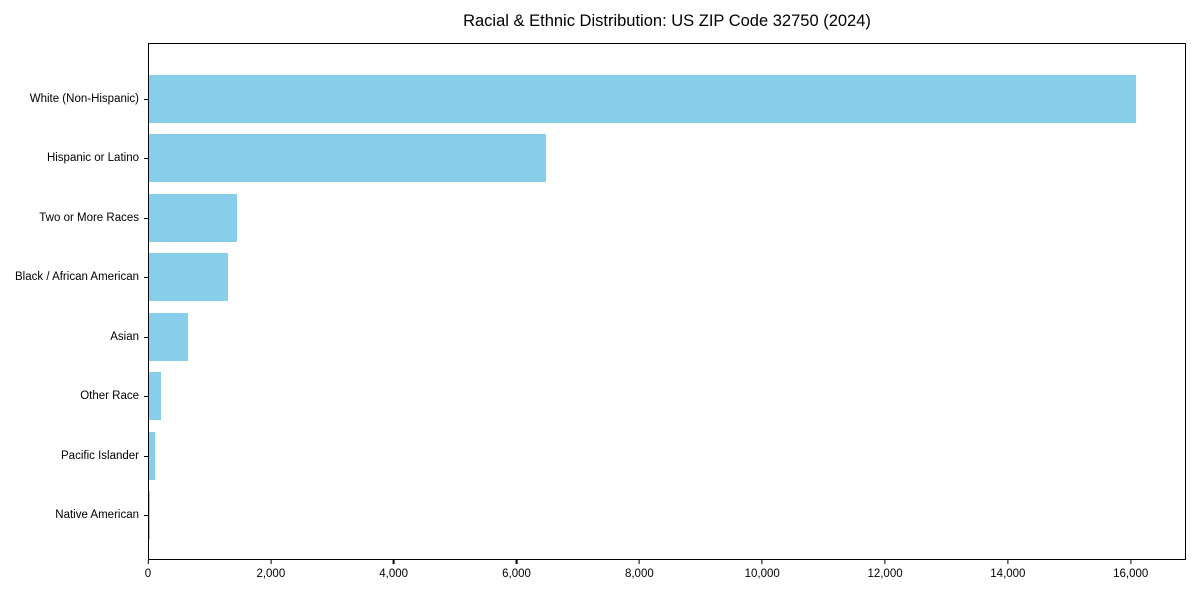  I want to click on x-tick-label: 12,000, so click(885, 574).